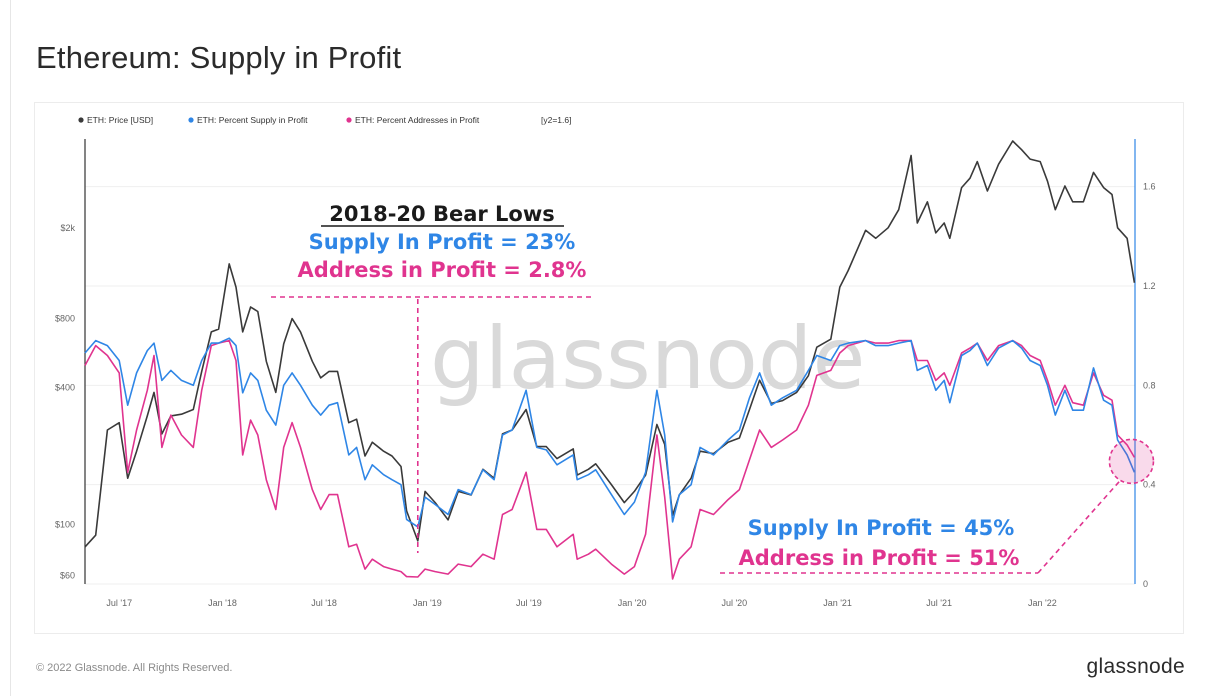 This screenshot has width=1219, height=696. I want to click on legend-label: ETH: Percent Supply in Profit, so click(252, 120).